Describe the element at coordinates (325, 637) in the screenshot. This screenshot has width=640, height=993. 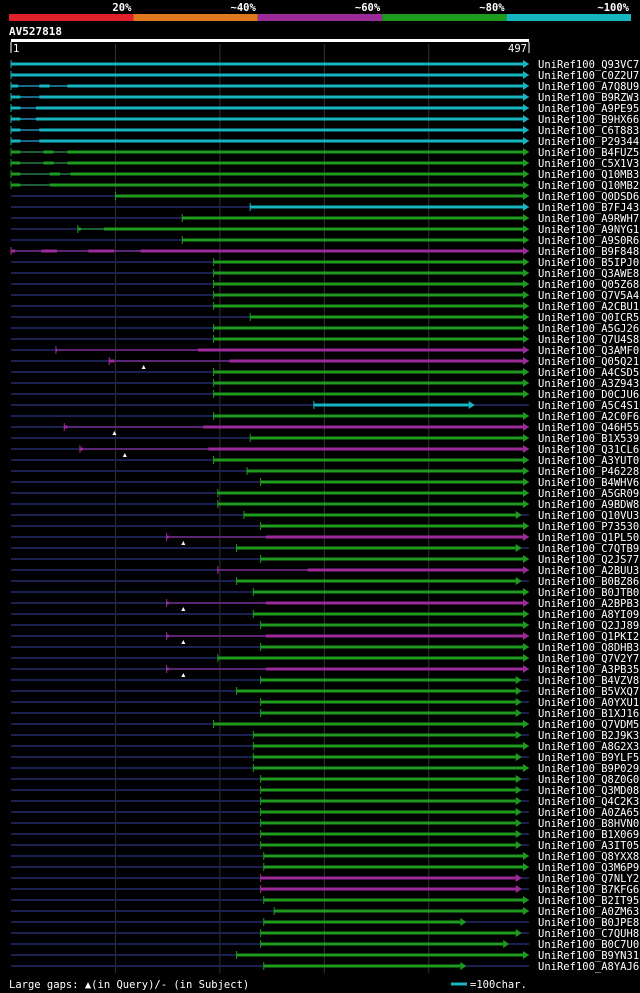
I see `hit-row: UniRef100_Q1PKI2` at that location.